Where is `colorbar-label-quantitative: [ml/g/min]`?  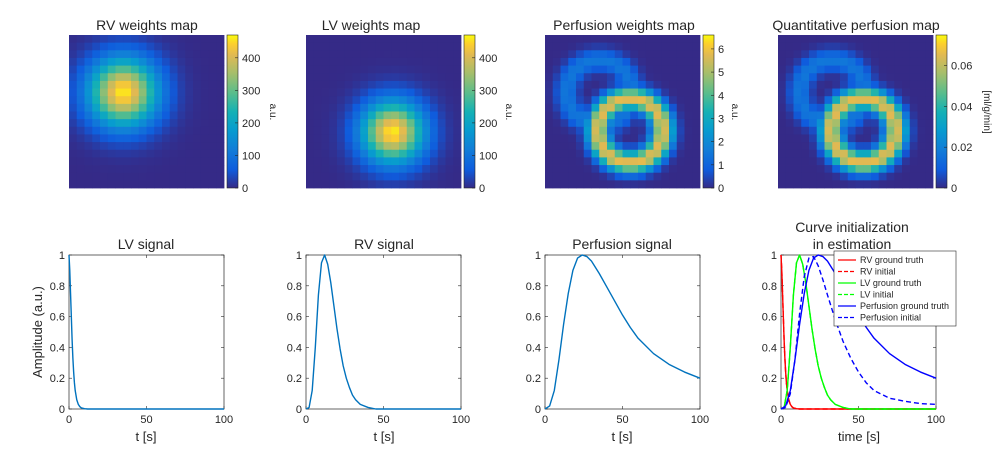
colorbar-label-quantitative: [ml/g/min] is located at coordinates (986, 112).